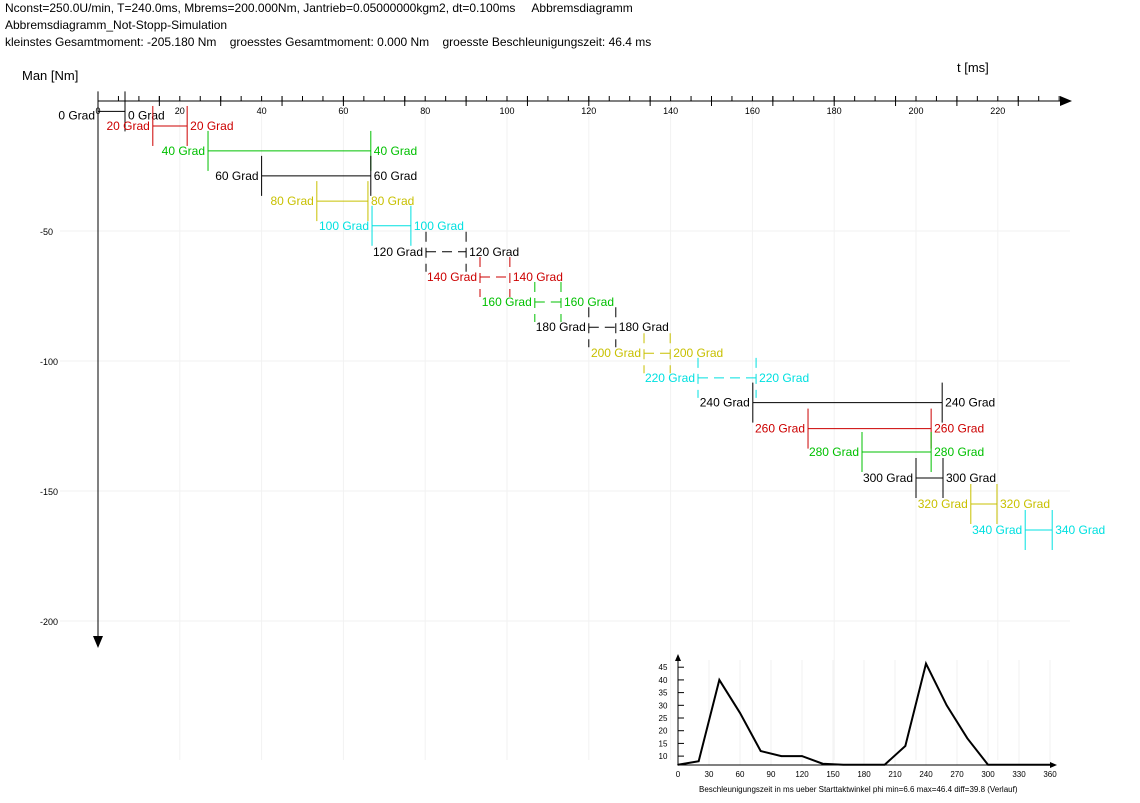 The height and width of the screenshot is (803, 1140). Describe the element at coordinates (127, 126) in the screenshot. I see `interval-start-label: 20 Grad` at that location.